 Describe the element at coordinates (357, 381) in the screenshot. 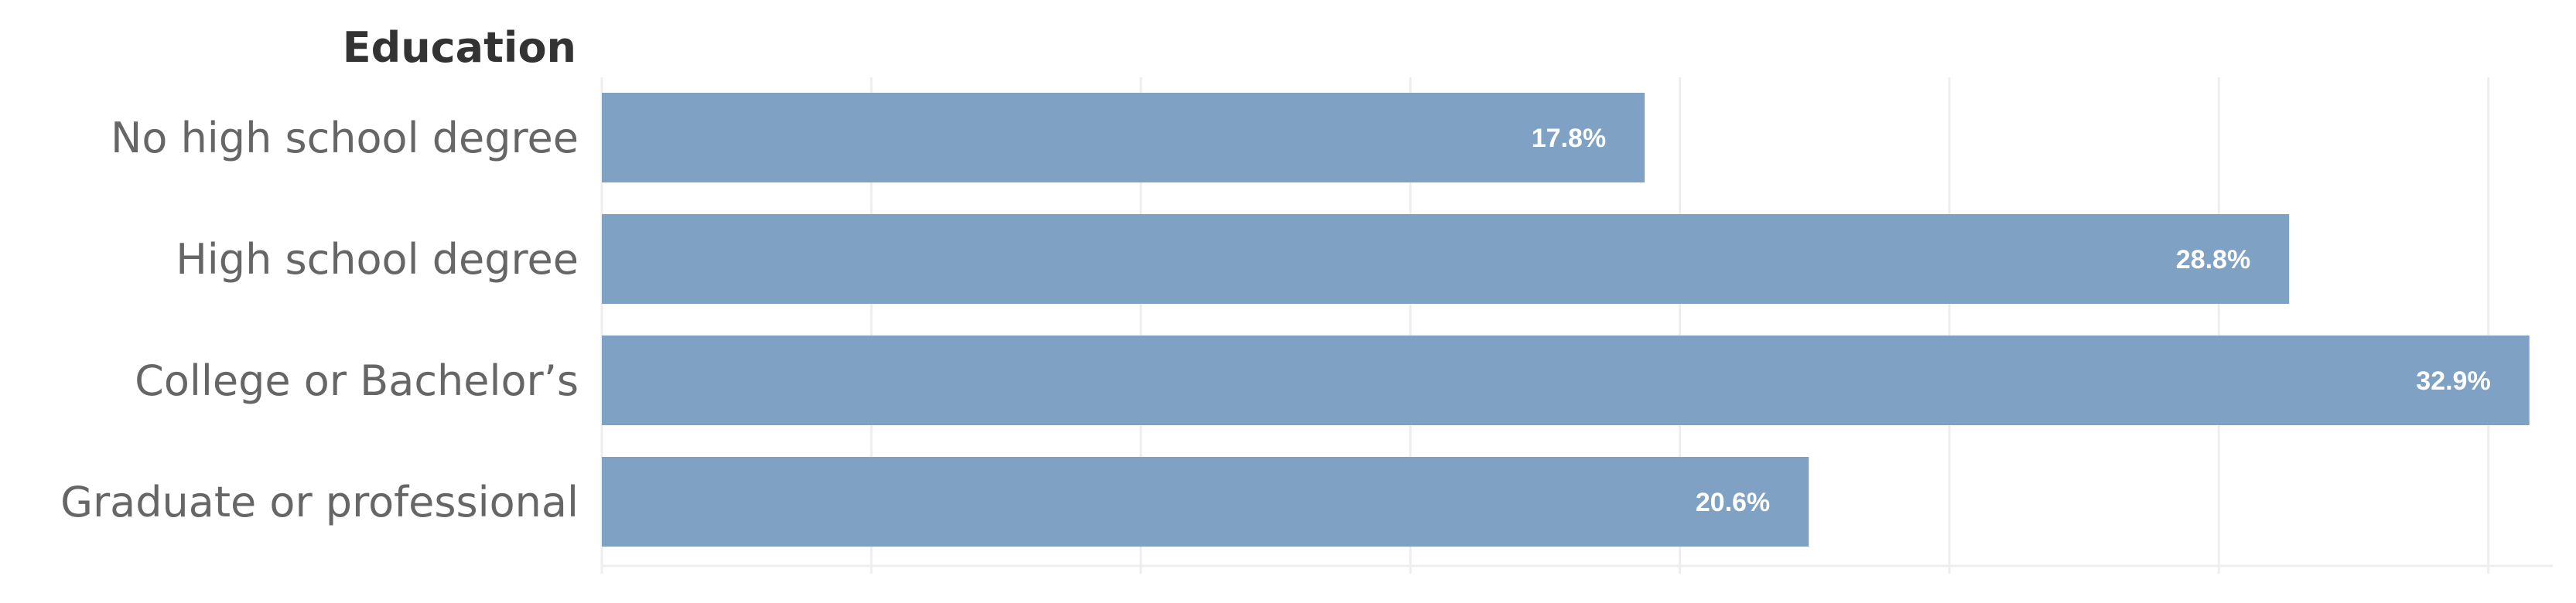

I see `category-label-2: College or Bachelor’s` at that location.